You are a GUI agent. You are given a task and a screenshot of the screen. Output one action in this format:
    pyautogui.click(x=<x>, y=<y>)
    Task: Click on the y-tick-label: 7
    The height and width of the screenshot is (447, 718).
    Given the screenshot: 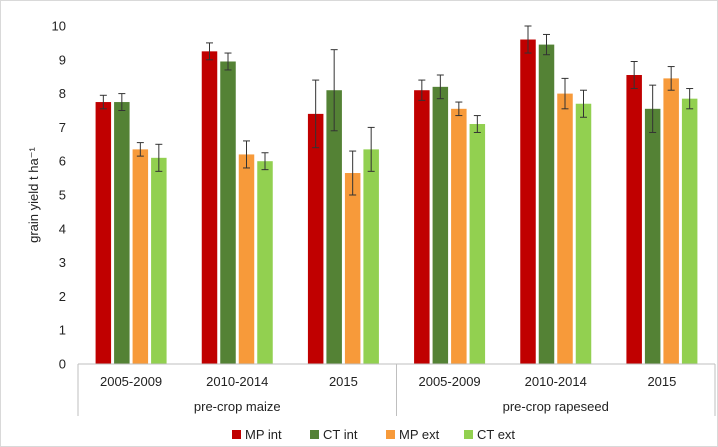 What is the action you would take?
    pyautogui.click(x=62, y=127)
    